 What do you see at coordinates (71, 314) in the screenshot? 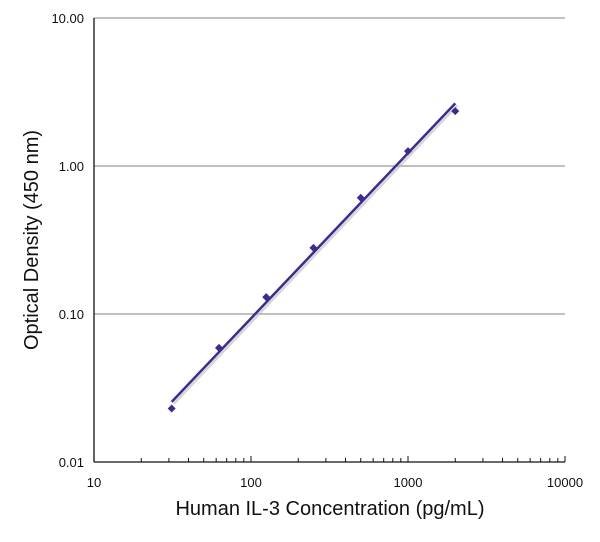
I see `y-tick-label: 0.10` at bounding box center [71, 314].